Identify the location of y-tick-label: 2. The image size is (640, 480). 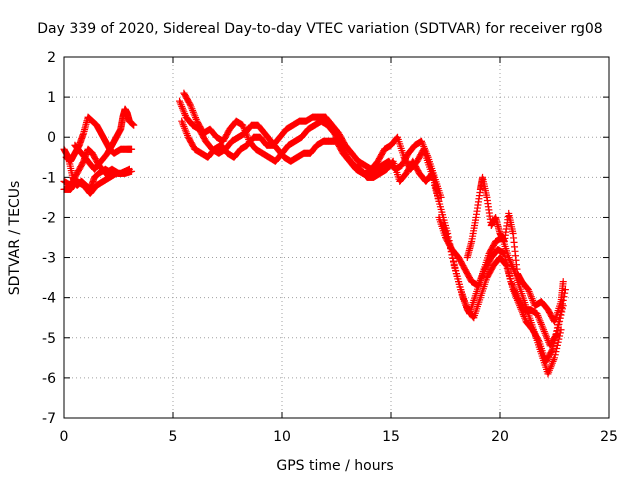
(51, 58).